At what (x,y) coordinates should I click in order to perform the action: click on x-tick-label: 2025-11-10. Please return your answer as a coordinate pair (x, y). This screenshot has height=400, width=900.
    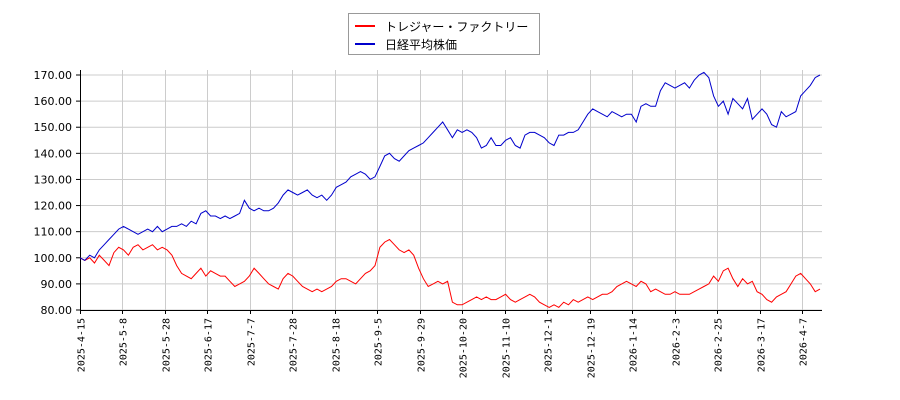
    Looking at the image, I should click on (507, 348).